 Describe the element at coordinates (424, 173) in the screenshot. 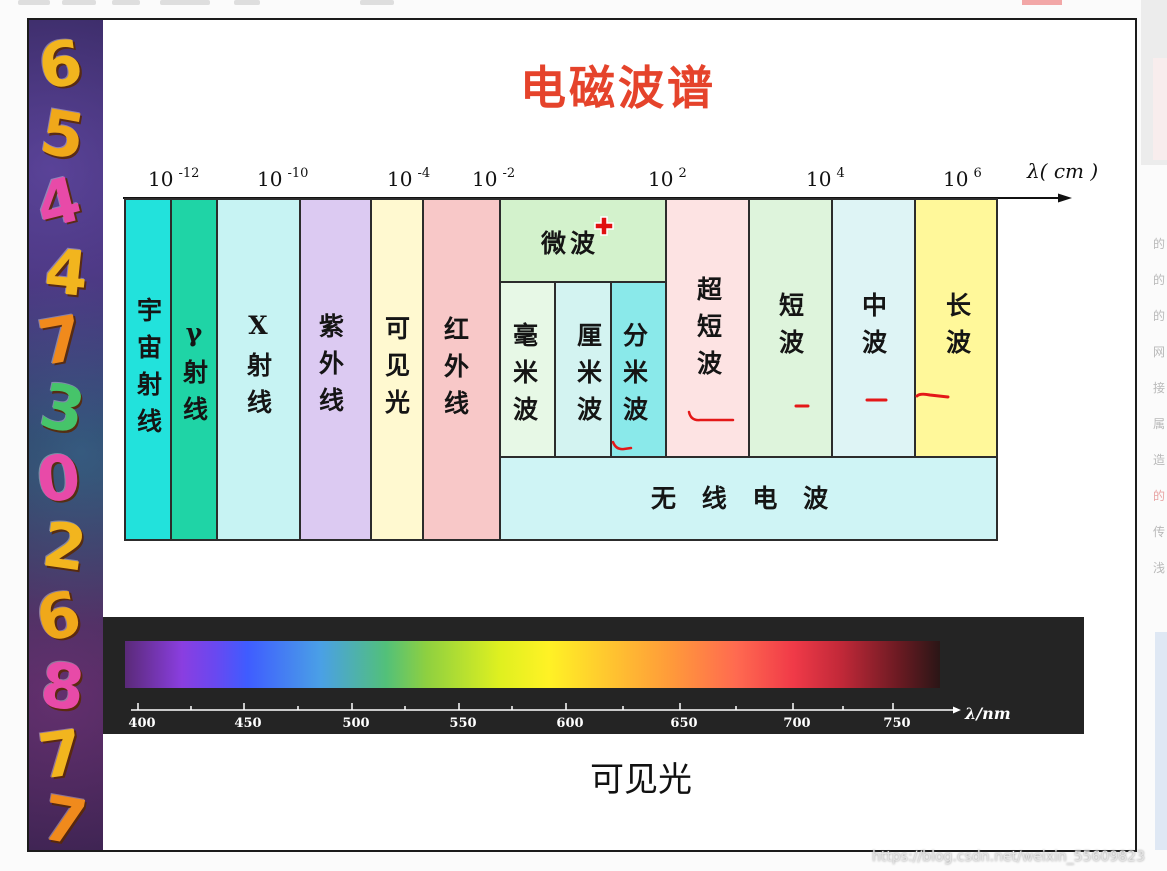

I see `tick-exponent: -4` at that location.